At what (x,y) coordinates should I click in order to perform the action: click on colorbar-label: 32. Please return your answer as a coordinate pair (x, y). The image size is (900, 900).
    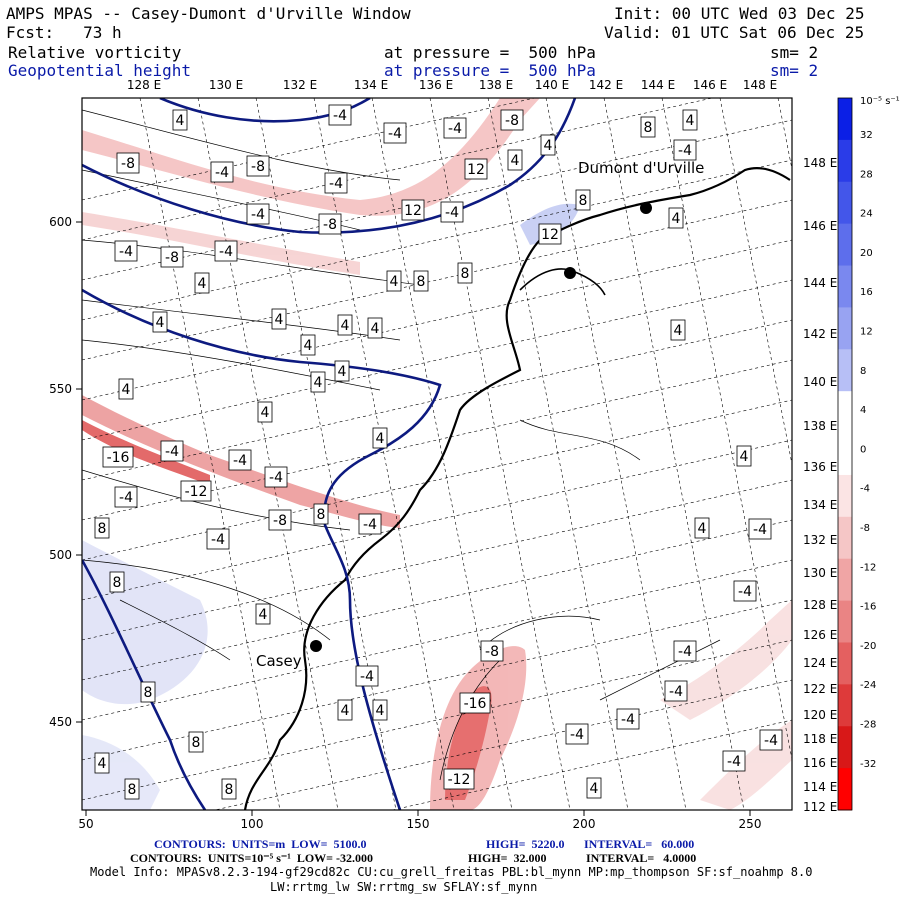
    Looking at the image, I should click on (866, 135).